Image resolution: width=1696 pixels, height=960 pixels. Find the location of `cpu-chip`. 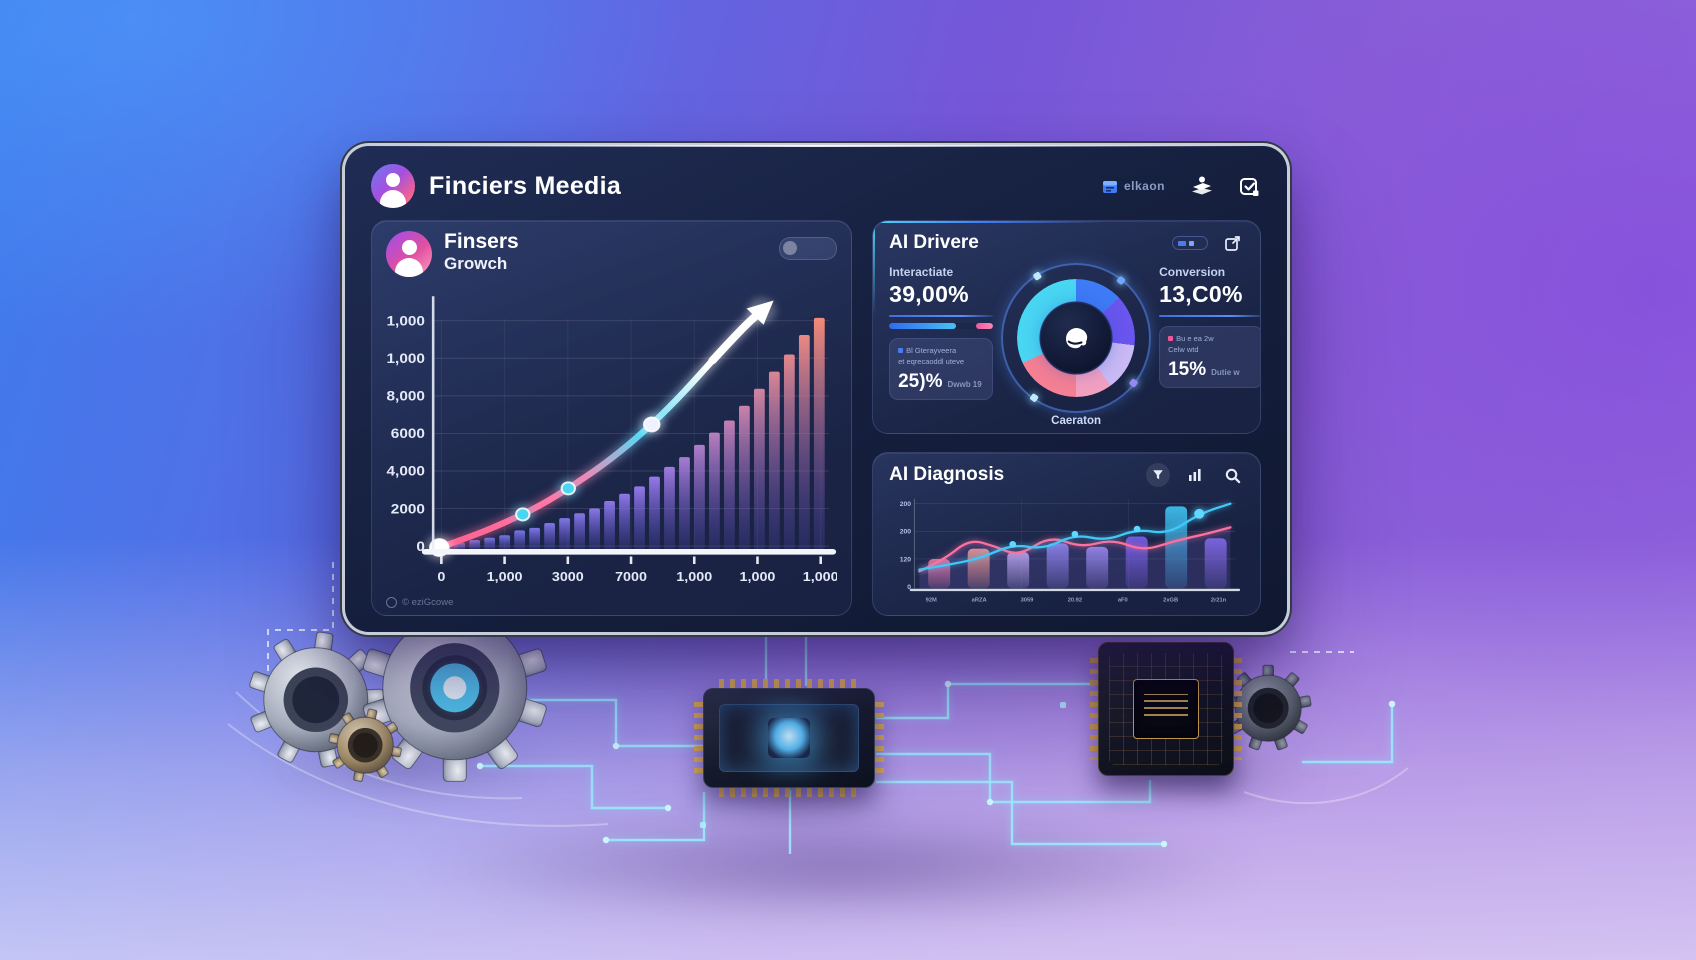

cpu-chip is located at coordinates (789, 738).